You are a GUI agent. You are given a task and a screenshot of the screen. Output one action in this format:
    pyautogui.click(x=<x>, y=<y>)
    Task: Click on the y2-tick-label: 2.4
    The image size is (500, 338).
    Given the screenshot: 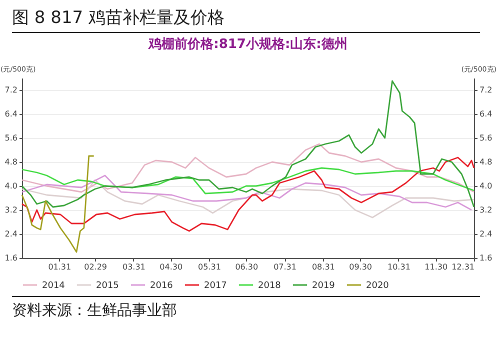 What is the action you would take?
    pyautogui.click(x=486, y=234)
    